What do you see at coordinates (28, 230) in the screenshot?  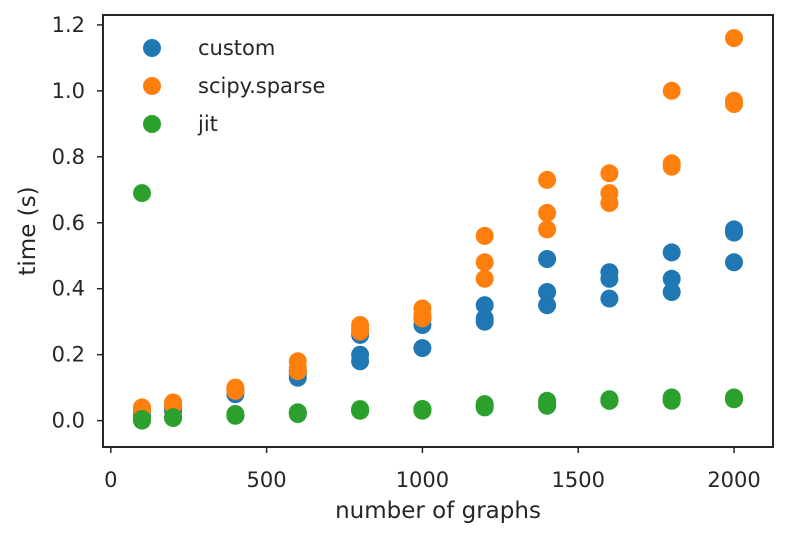 I see `y-axis-label: time (s)` at bounding box center [28, 230].